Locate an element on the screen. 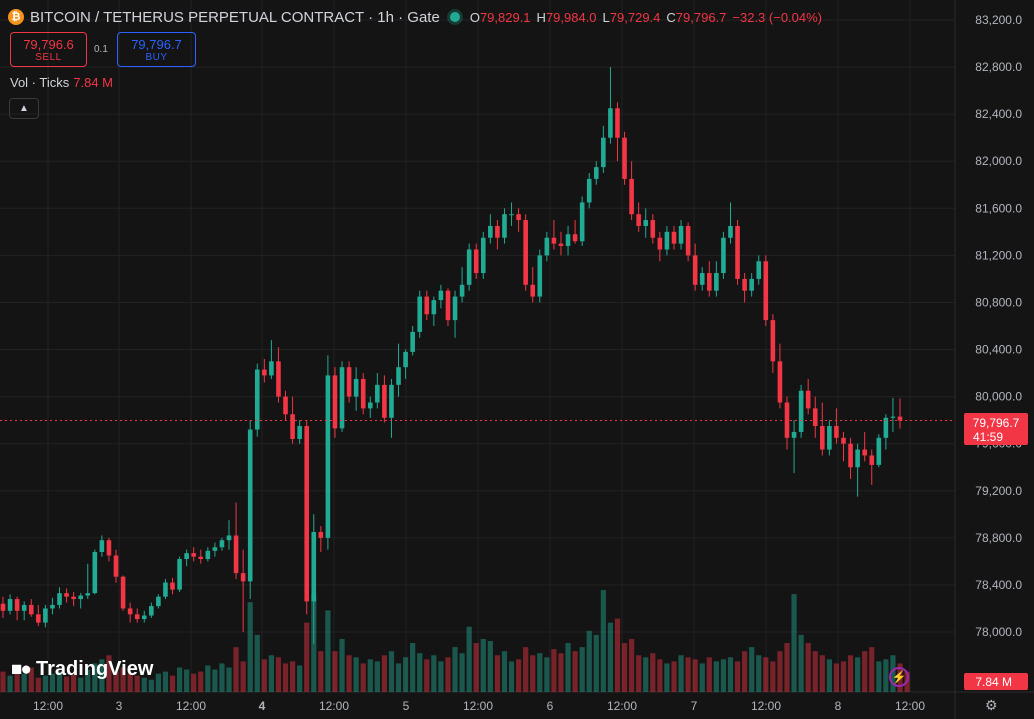 Image resolution: width=1034 pixels, height=719 pixels. tradingview-logo: ■● TradingView is located at coordinates (82, 669).